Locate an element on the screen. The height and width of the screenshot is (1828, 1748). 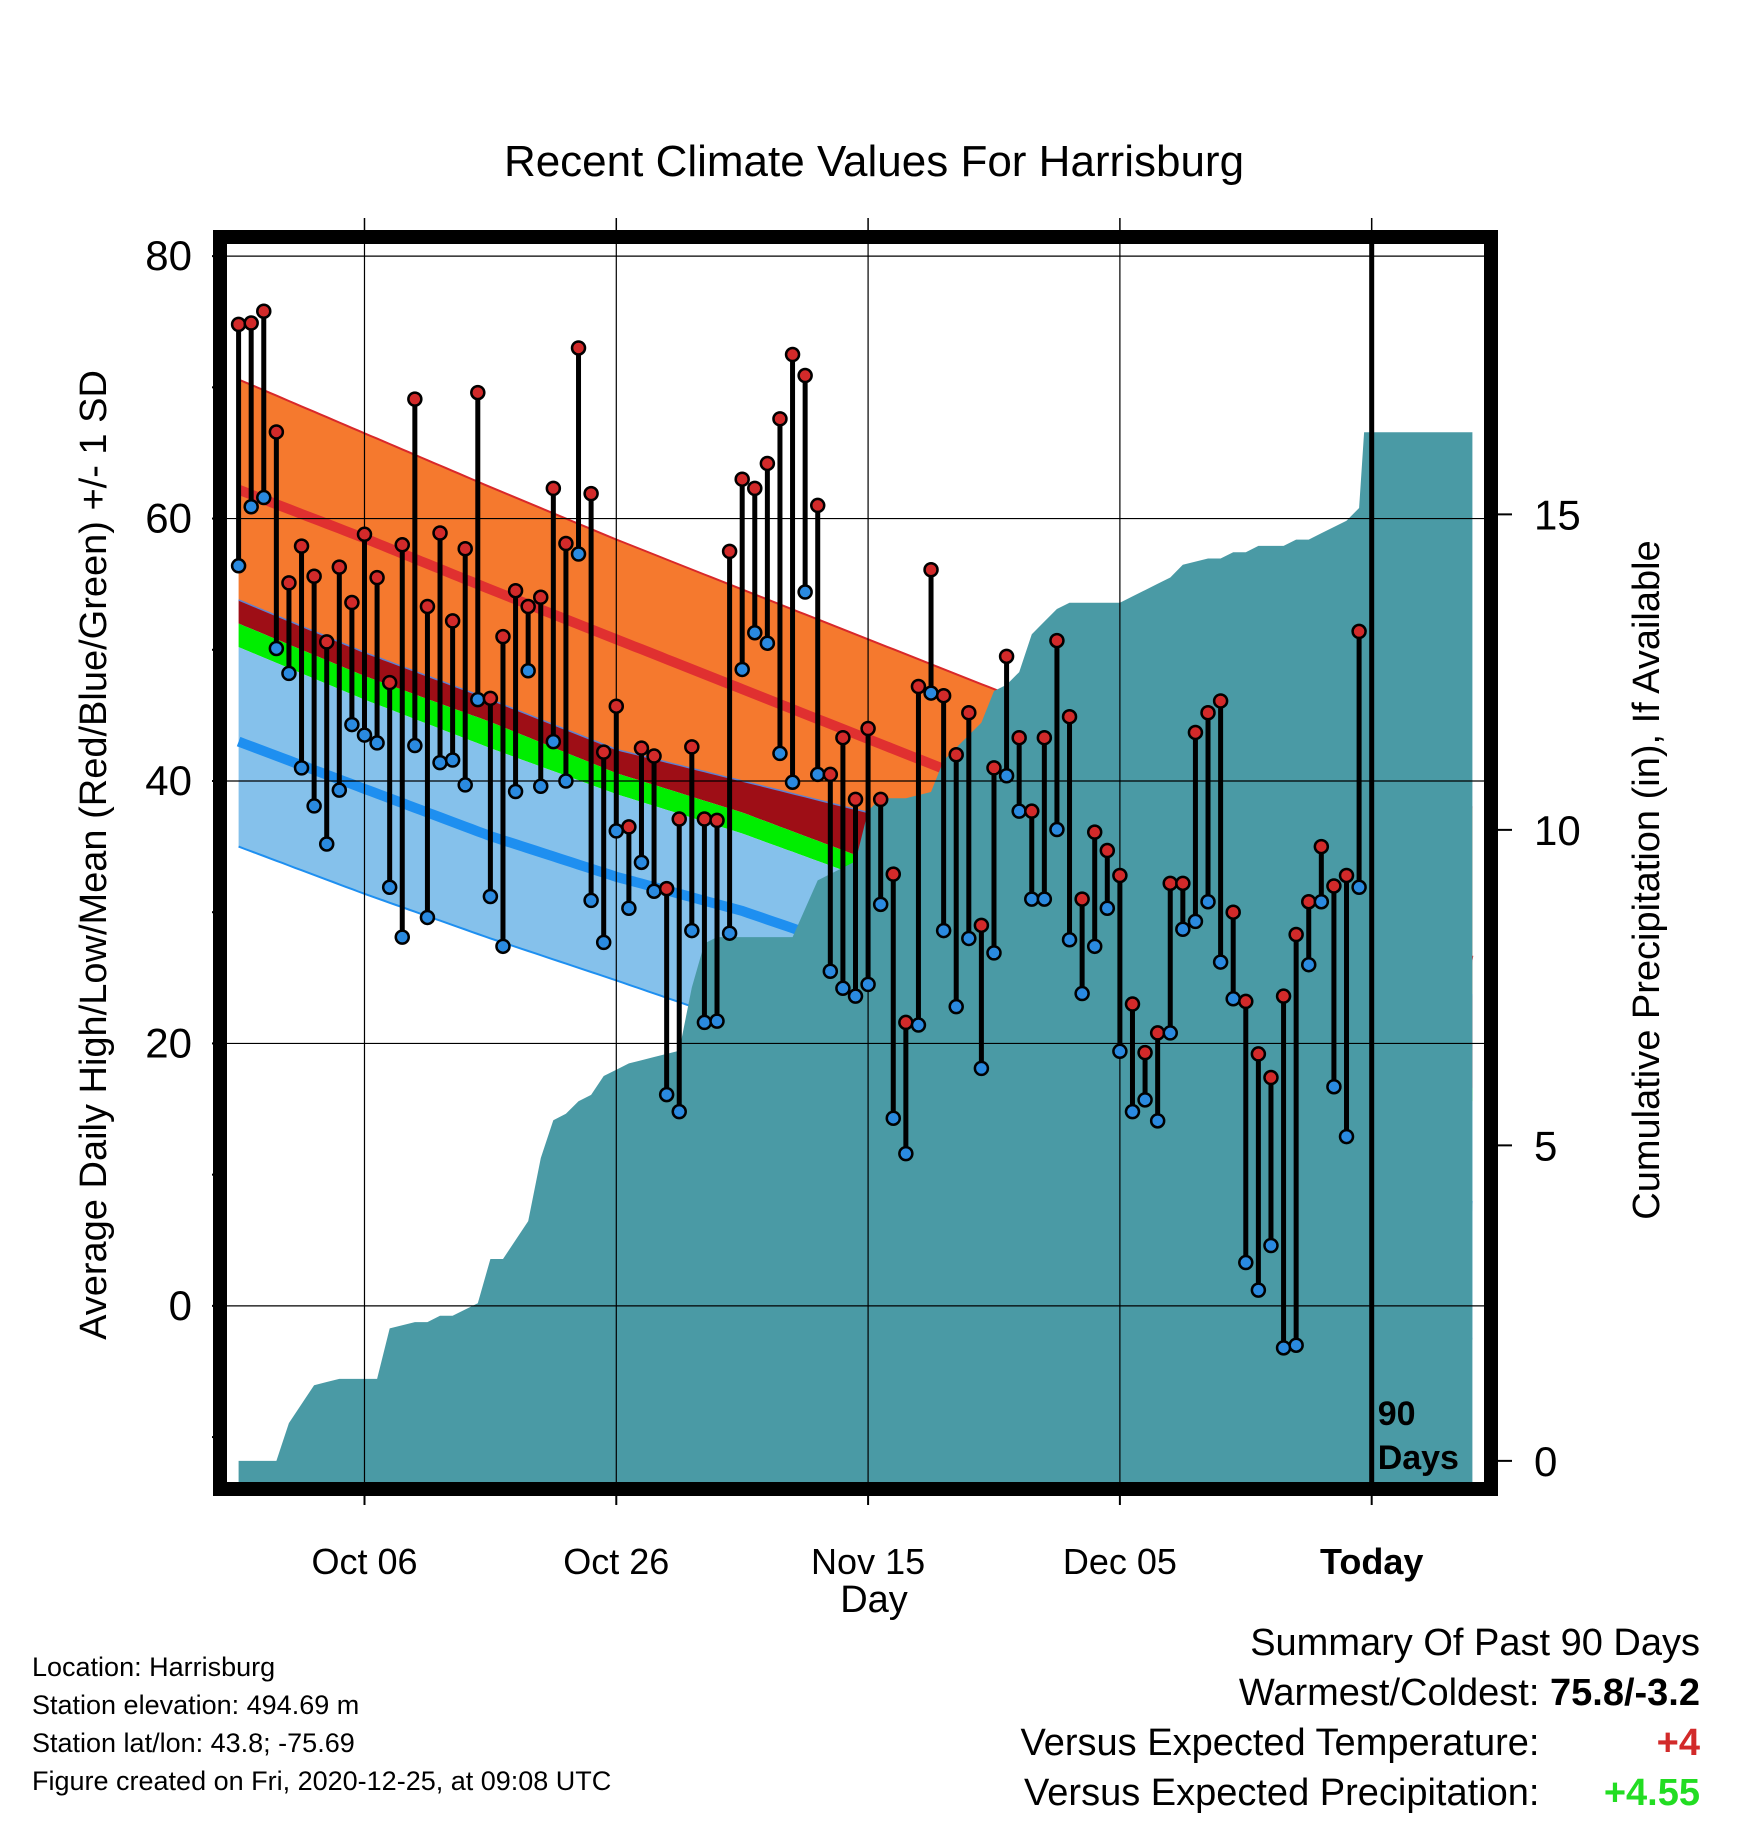
y-tick-label: 60 is located at coordinates (168, 518).